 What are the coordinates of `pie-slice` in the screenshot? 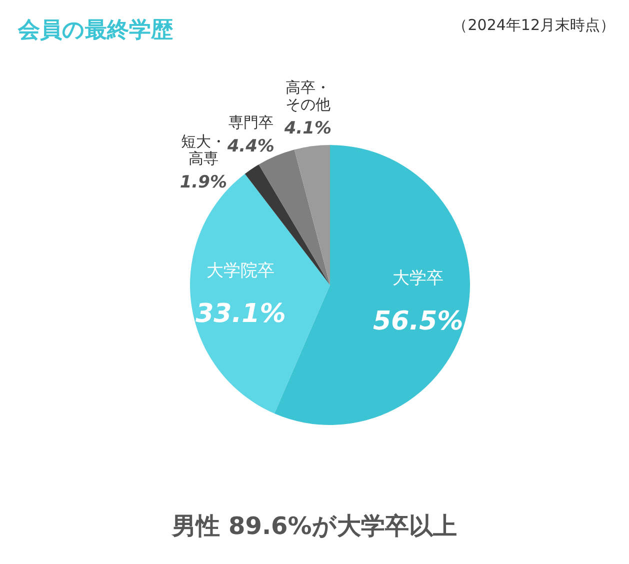 It's located at (312, 215).